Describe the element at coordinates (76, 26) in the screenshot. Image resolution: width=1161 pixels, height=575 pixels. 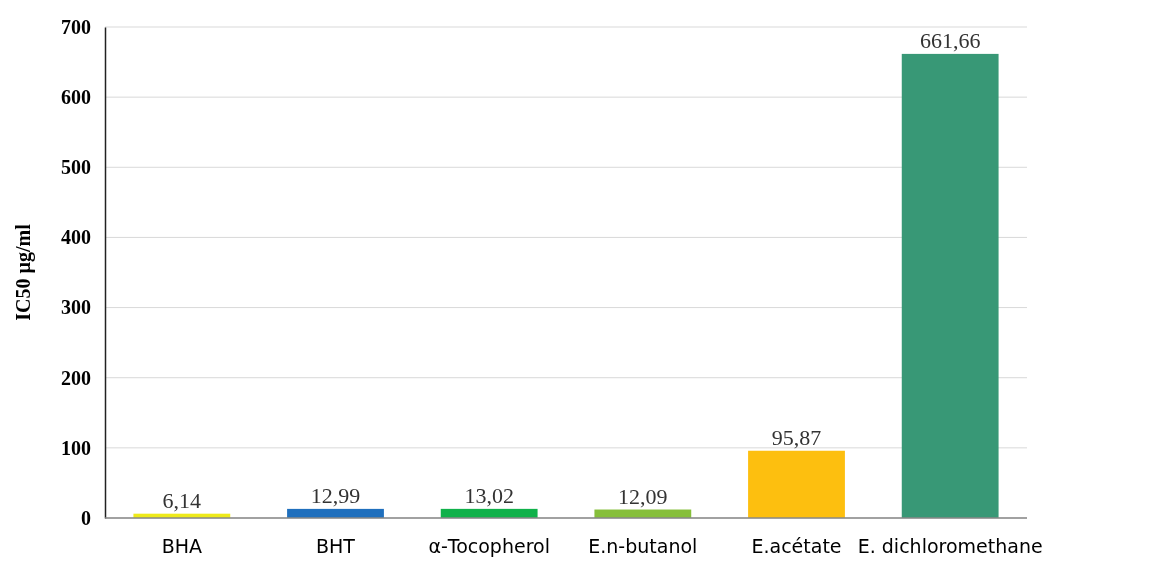
I see `y-tick-label: 700` at that location.